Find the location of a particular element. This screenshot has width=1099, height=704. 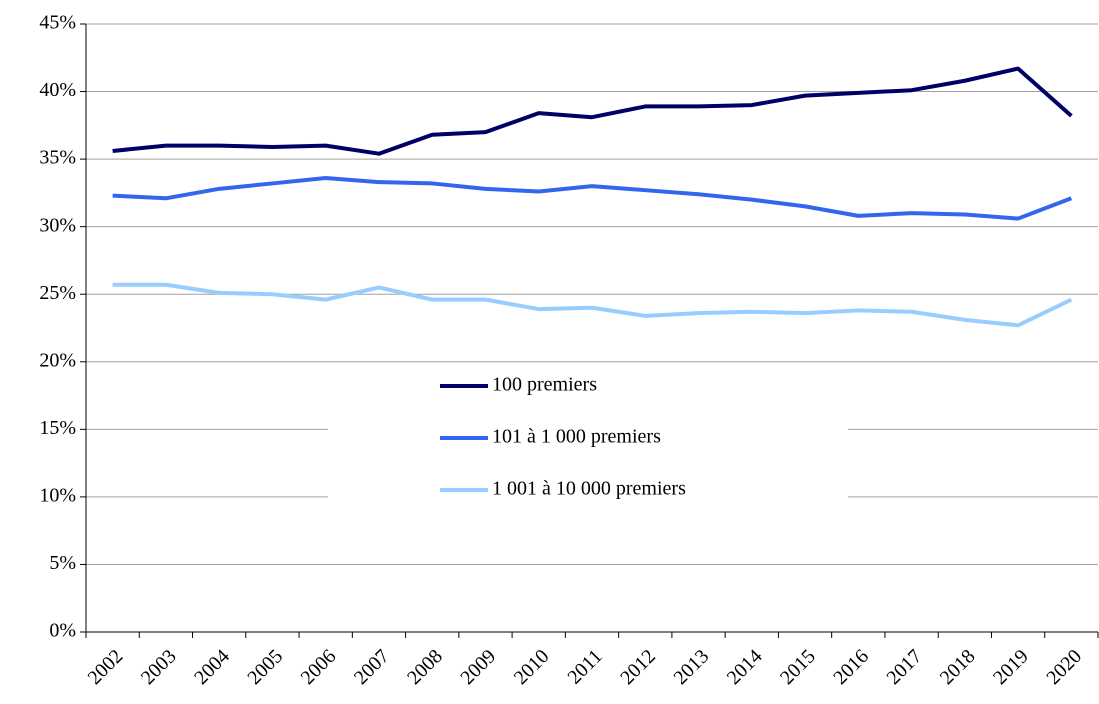

x-tick-label: 2019 is located at coordinates (1011, 667).